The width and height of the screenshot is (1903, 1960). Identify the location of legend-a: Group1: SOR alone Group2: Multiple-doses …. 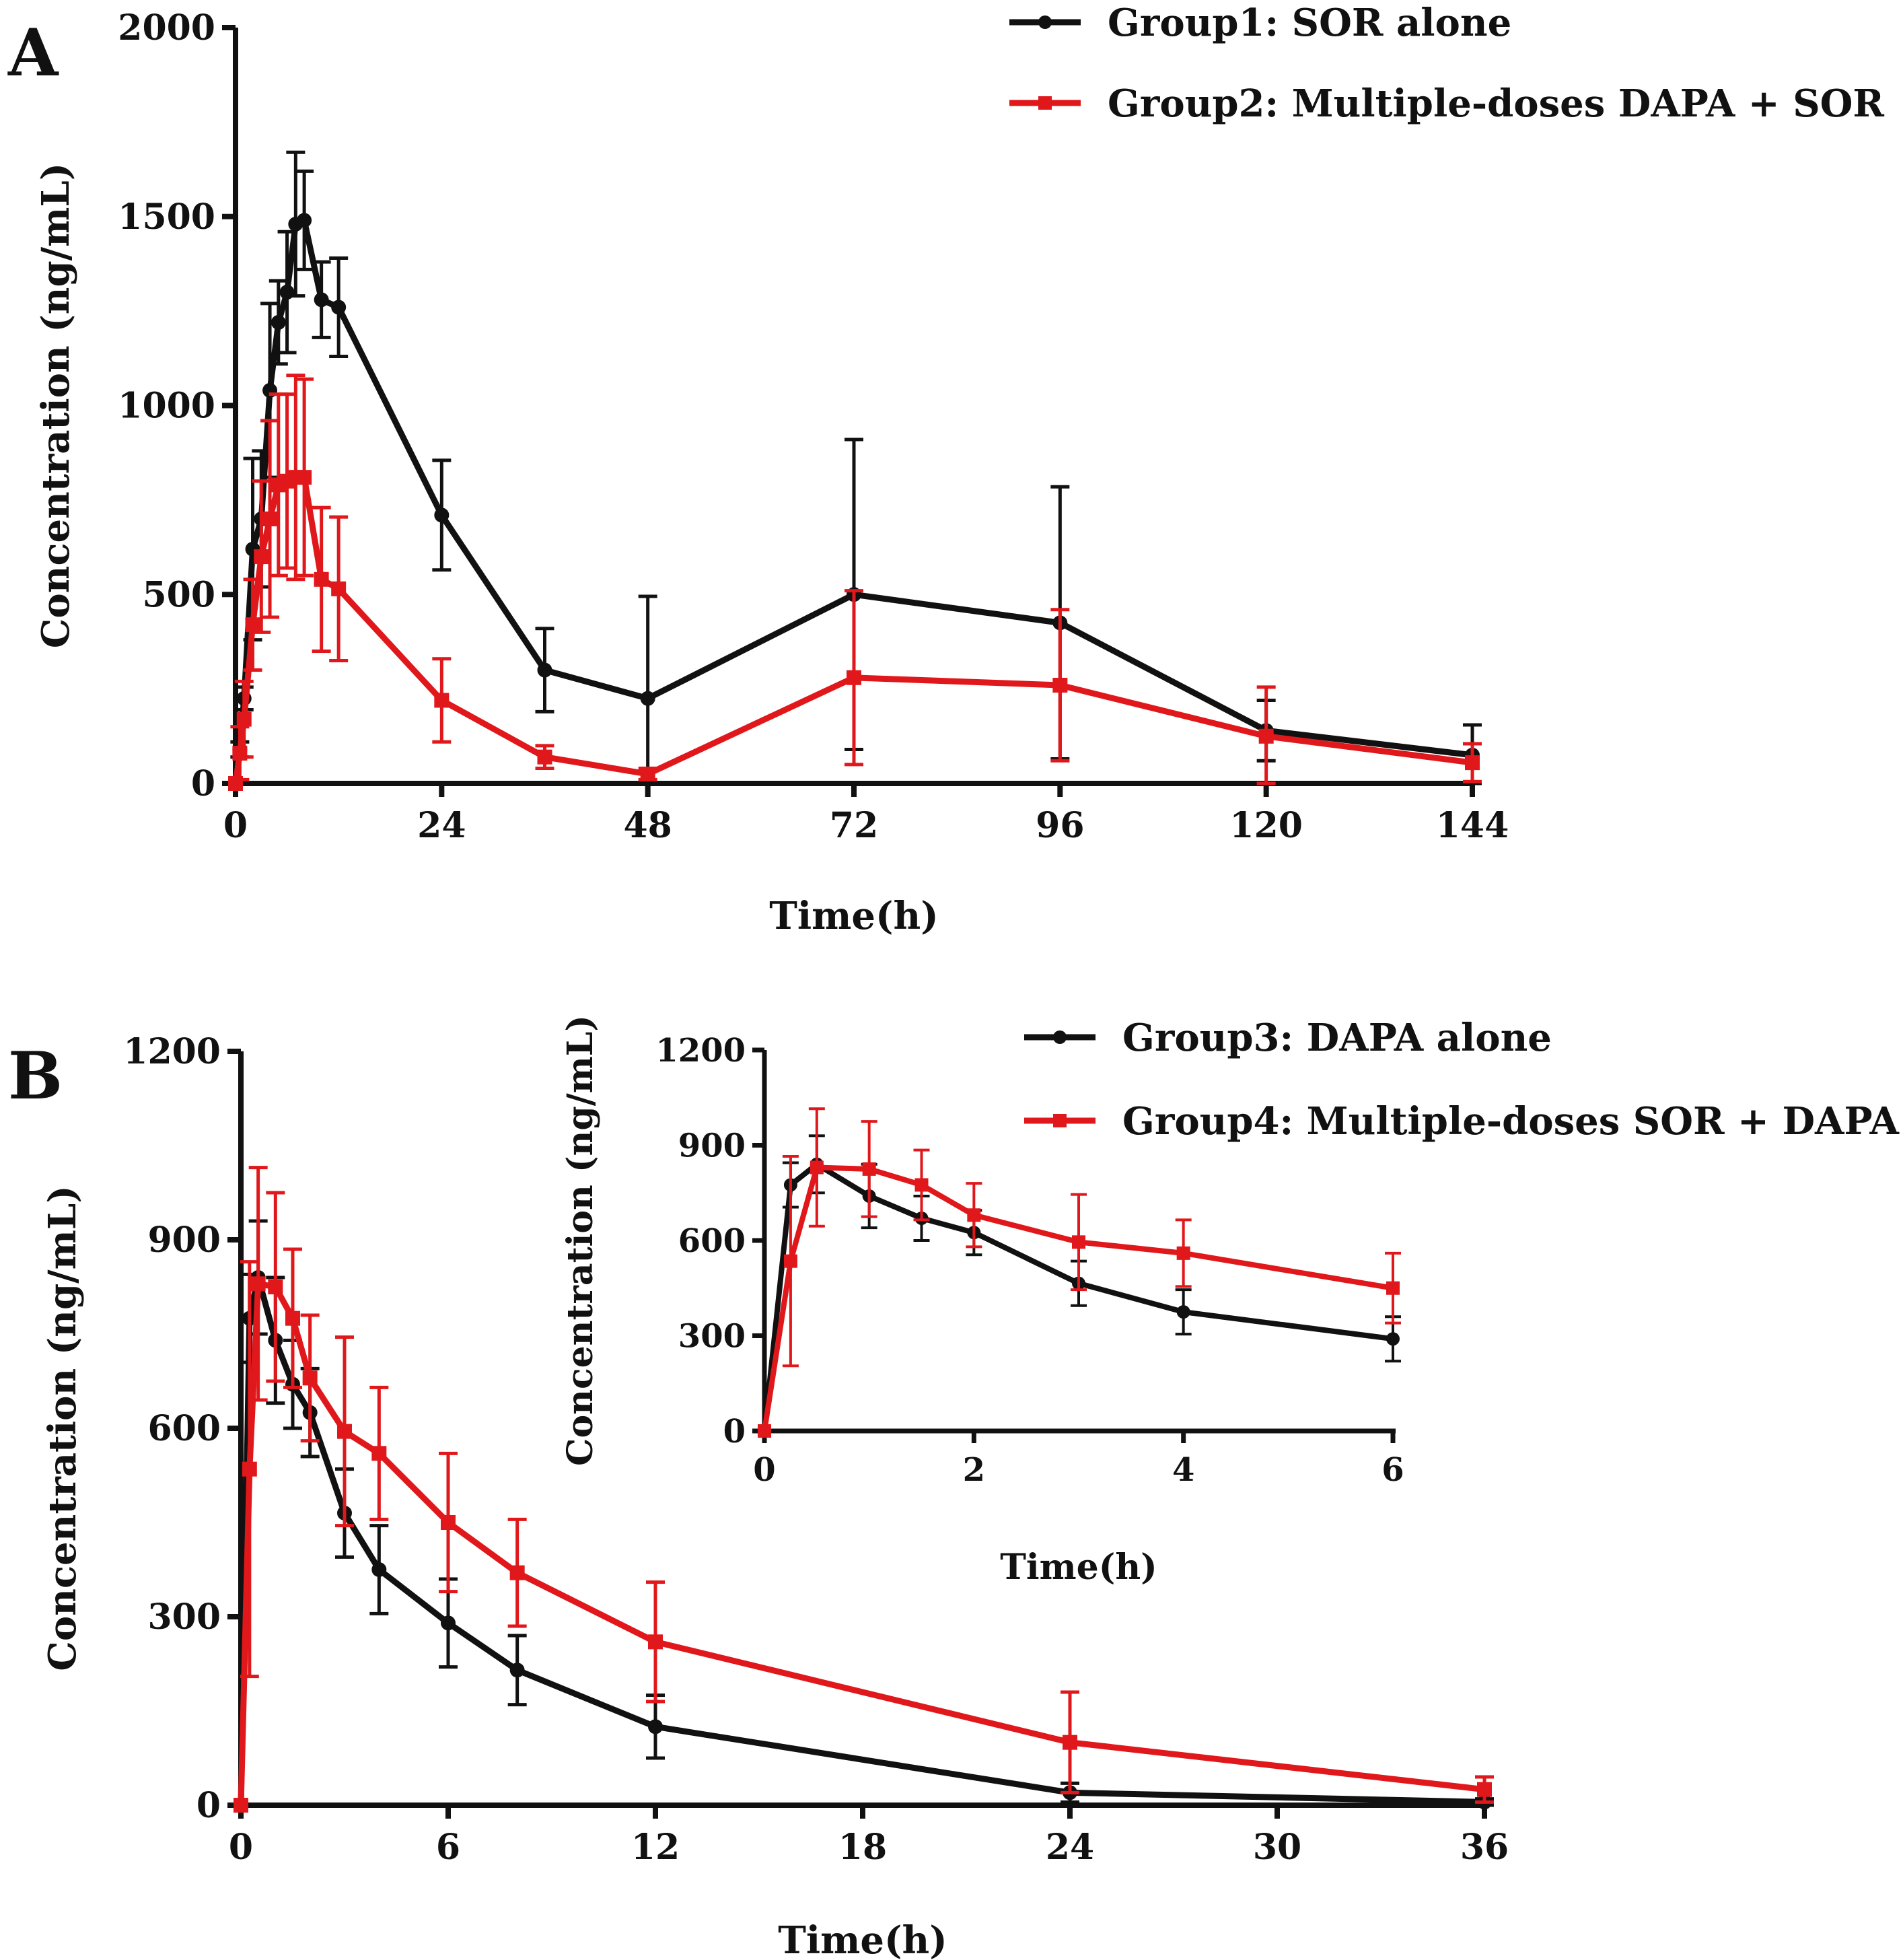
(1446, 64).